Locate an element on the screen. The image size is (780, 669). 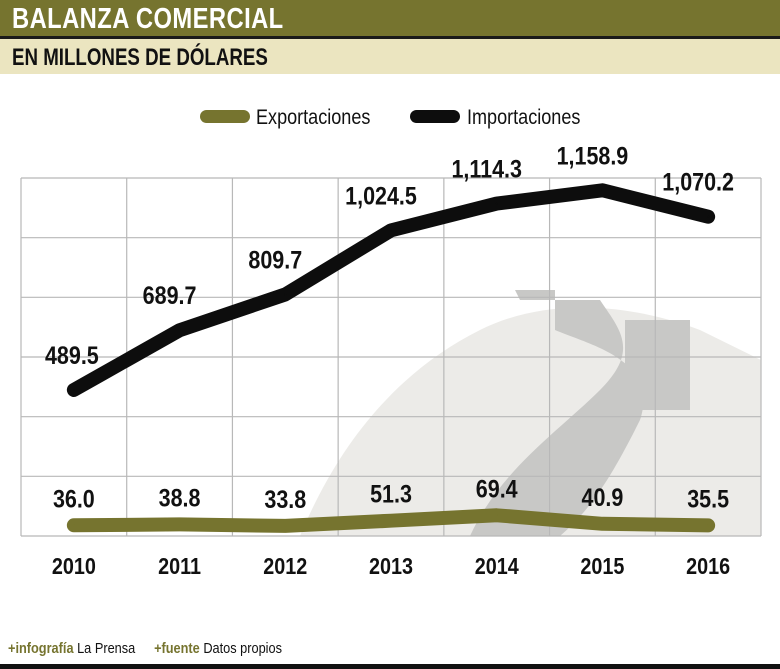
data-label: 36.0 is located at coordinates (74, 499).